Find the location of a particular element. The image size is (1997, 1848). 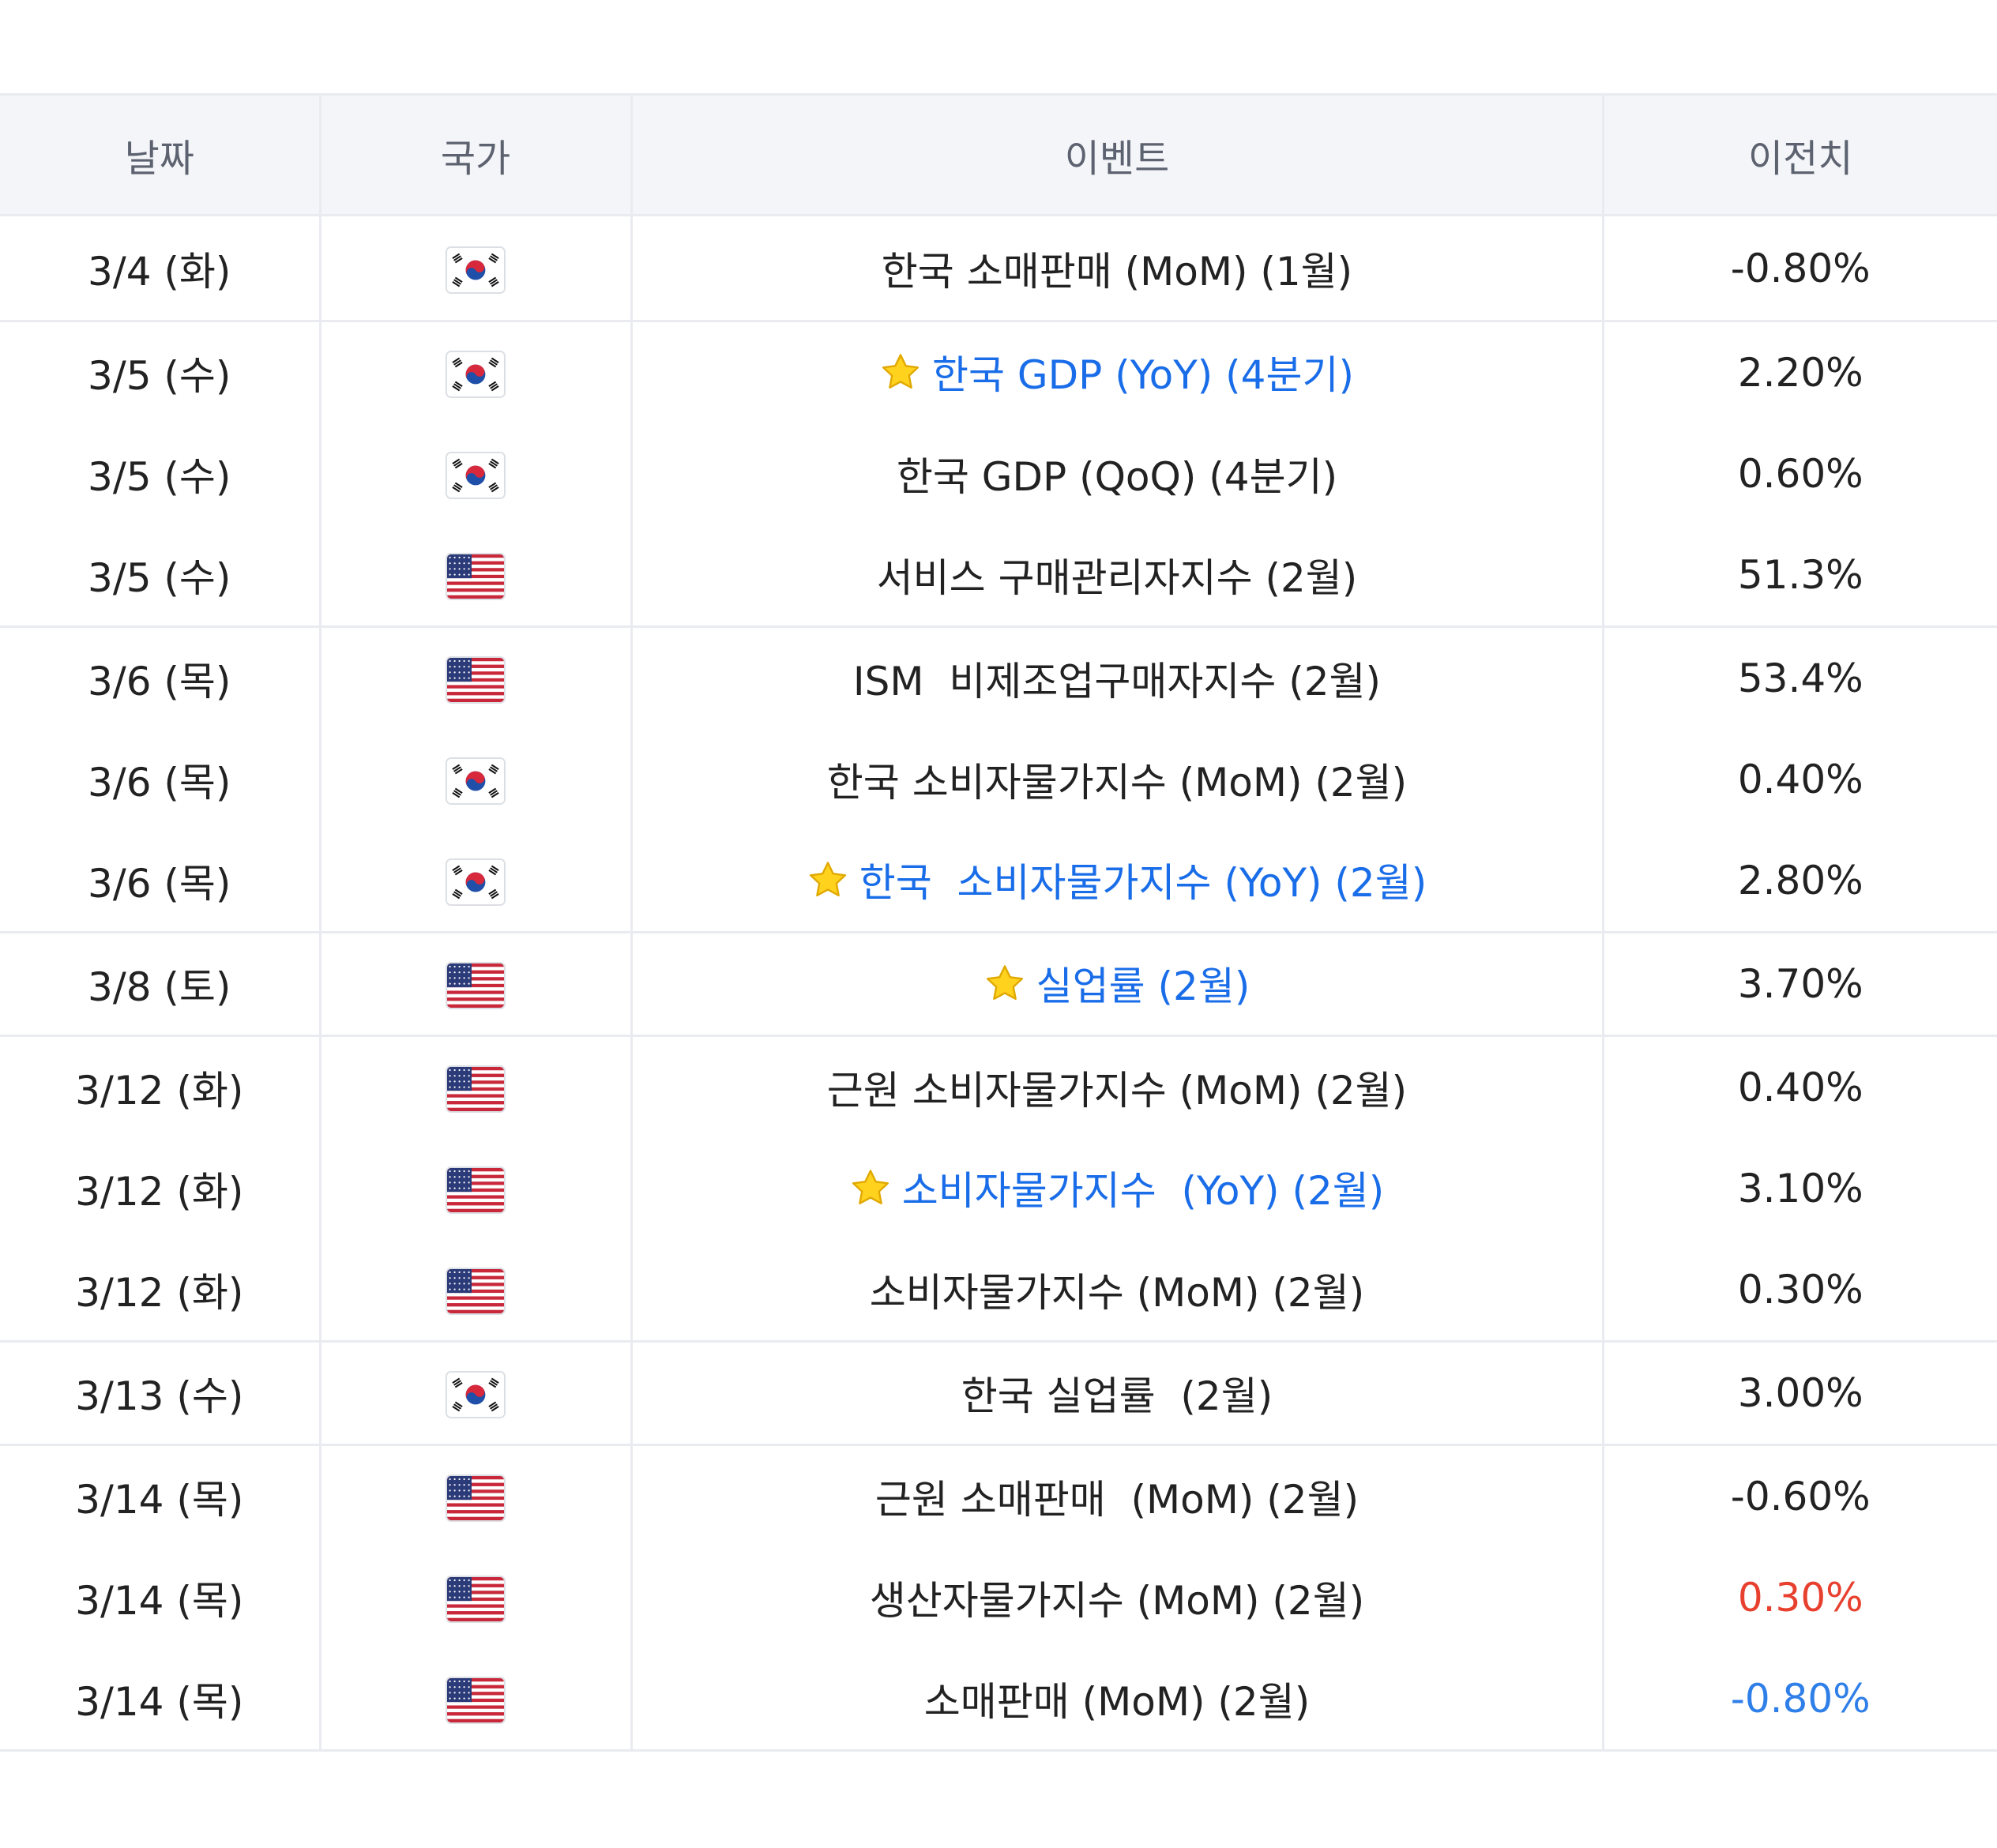

table-row: 3/14 (목) 근원 소매판매 (MoM) (2월) -0.60% is located at coordinates (999, 1495).